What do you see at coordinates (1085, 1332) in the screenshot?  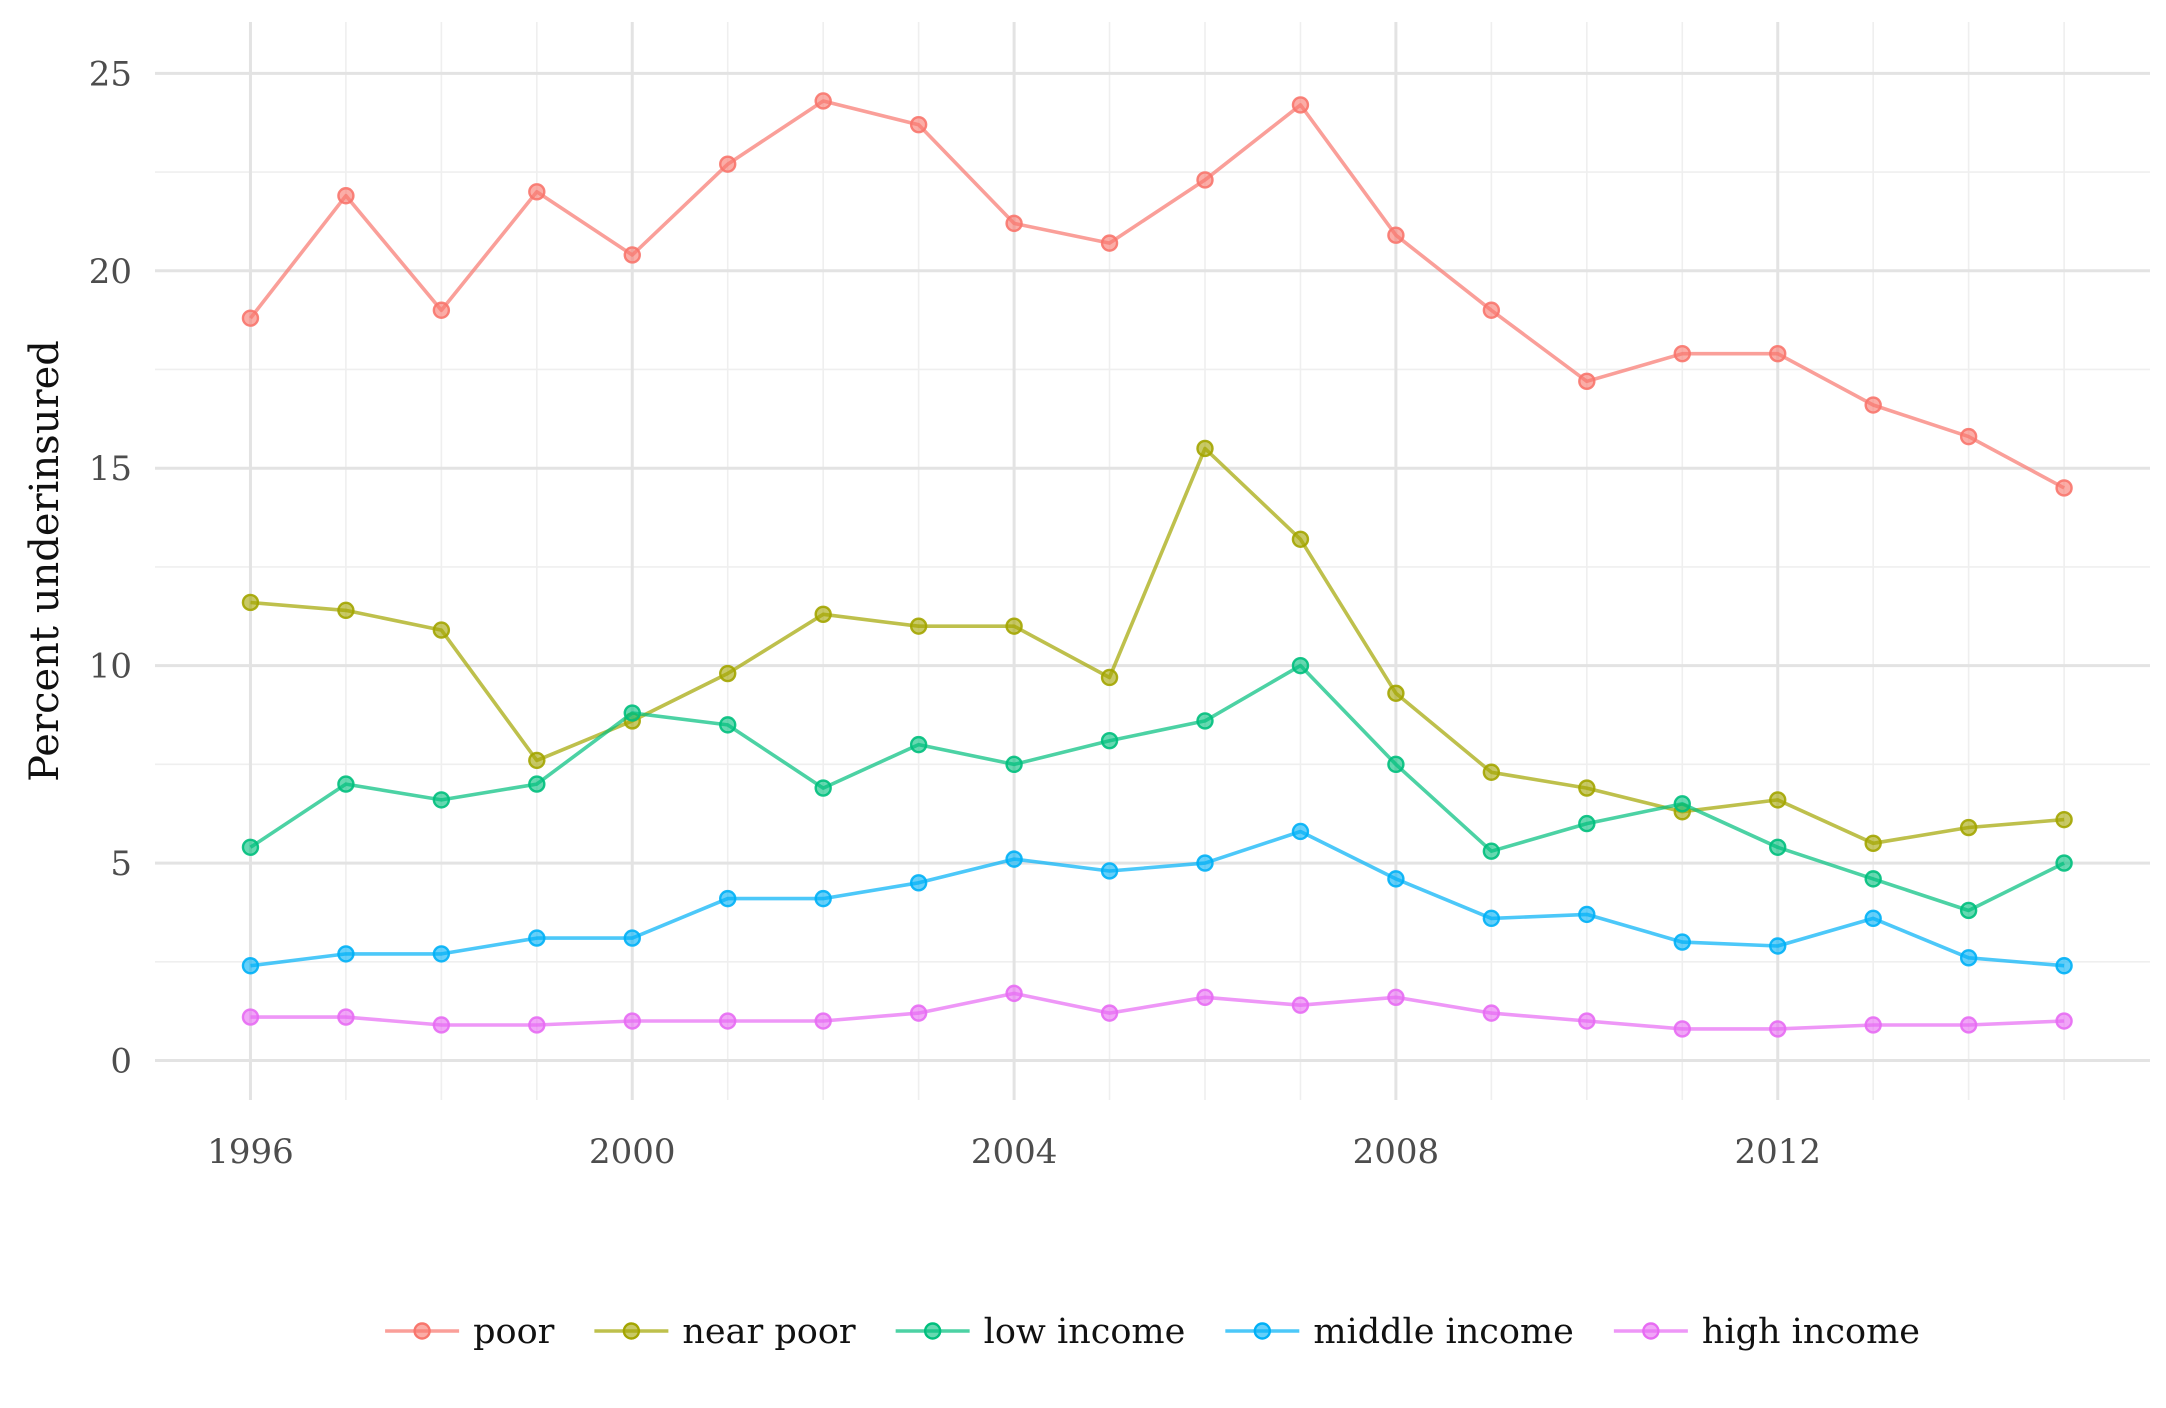 I see `legend-label: low income` at bounding box center [1085, 1332].